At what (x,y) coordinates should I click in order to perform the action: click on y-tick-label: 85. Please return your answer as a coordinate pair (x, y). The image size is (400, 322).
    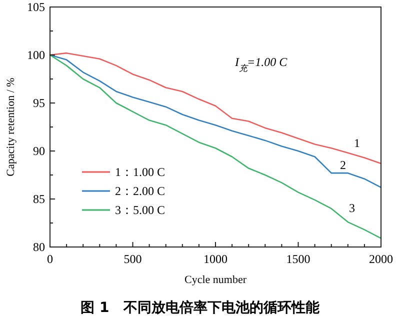
    Looking at the image, I should click on (39, 199).